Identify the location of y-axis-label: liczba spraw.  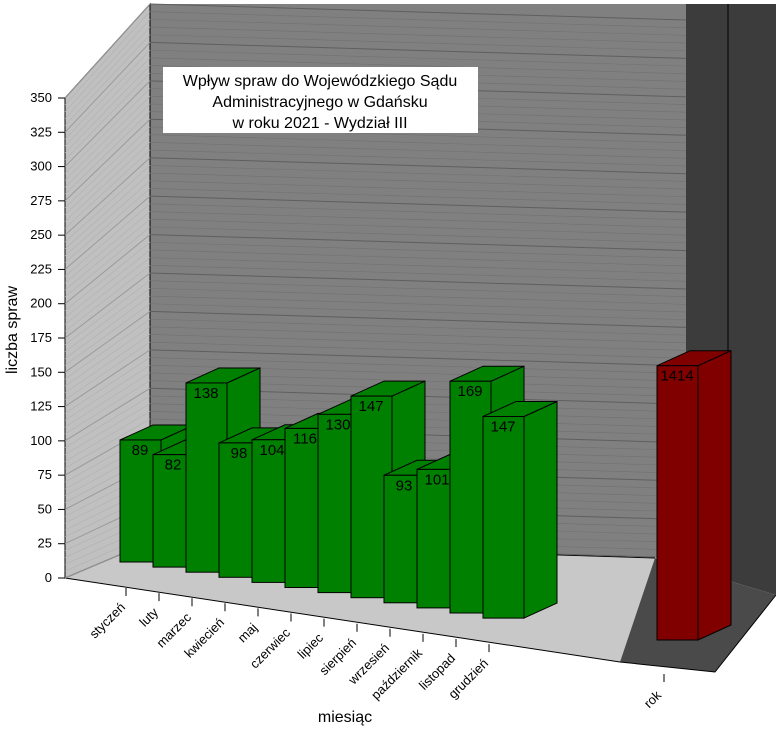
(12, 330).